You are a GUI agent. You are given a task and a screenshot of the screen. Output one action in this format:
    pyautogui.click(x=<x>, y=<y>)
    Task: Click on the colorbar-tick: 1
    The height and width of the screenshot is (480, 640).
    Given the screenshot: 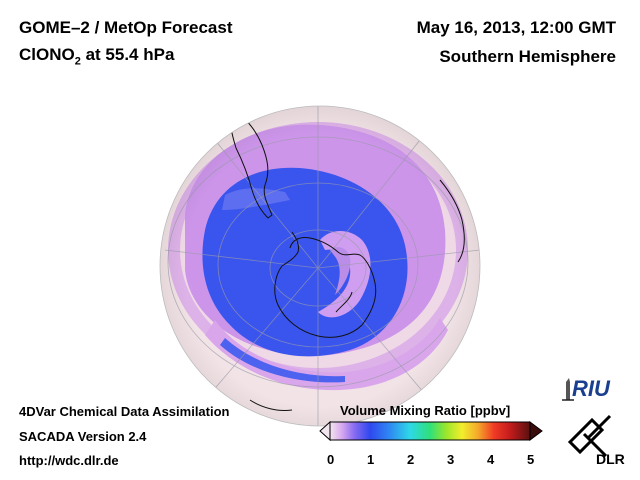 What is the action you would take?
    pyautogui.click(x=371, y=459)
    